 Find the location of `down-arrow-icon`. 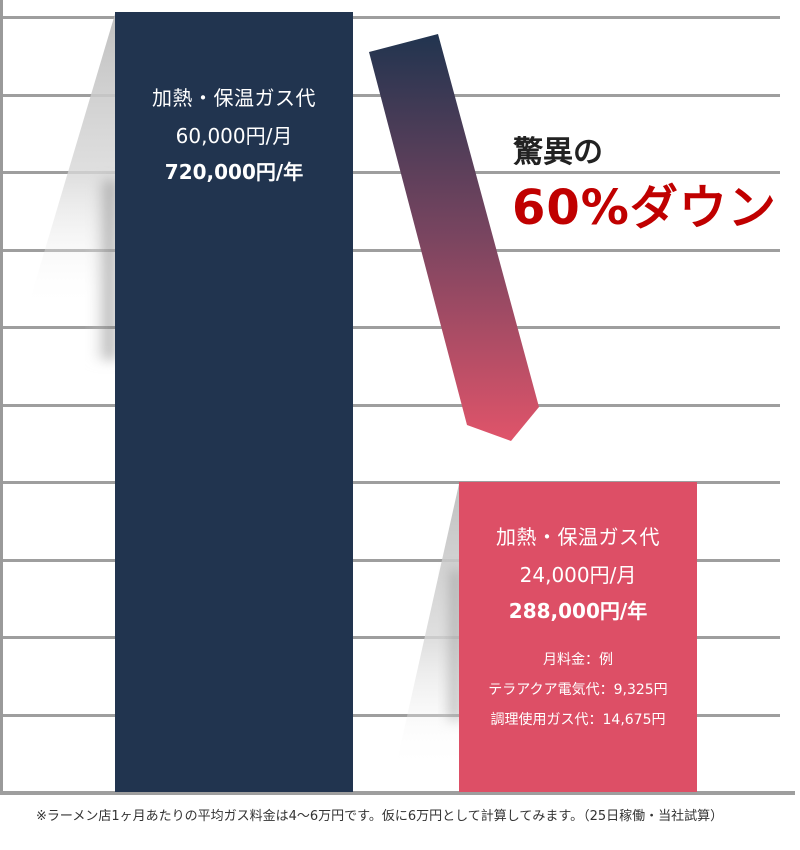

down-arrow-icon is located at coordinates (454, 237).